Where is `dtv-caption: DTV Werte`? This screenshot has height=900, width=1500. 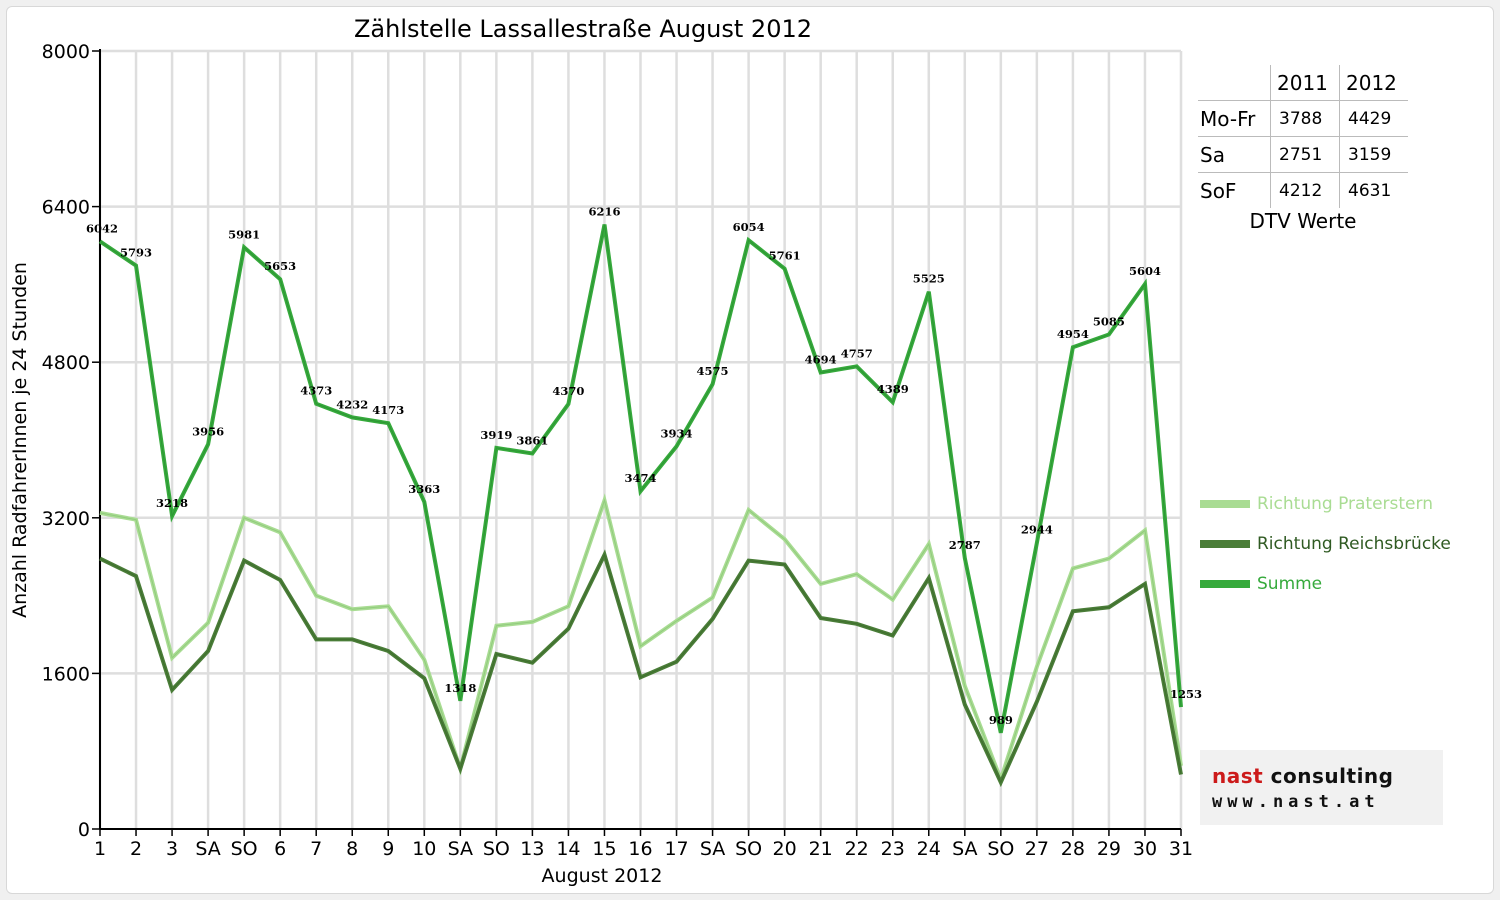 dtv-caption: DTV Werte is located at coordinates (1303, 221).